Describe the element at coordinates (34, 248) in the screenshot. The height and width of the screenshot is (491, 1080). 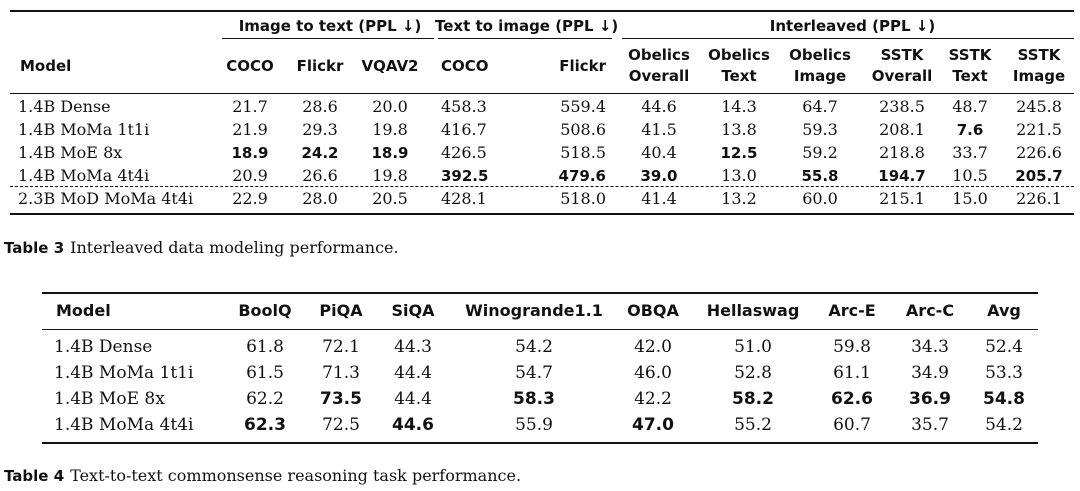
I see `caption-label: Table 3` at that location.